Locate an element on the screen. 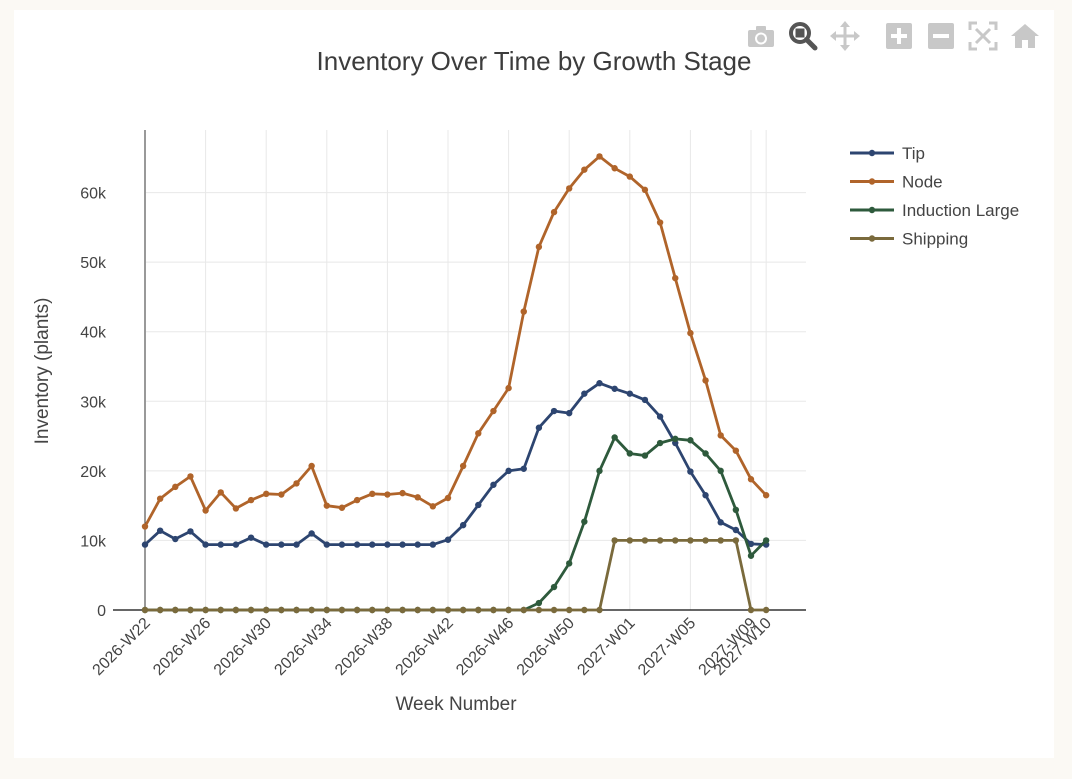 This screenshot has height=779, width=1072. legend-item: Node is located at coordinates (896, 182).